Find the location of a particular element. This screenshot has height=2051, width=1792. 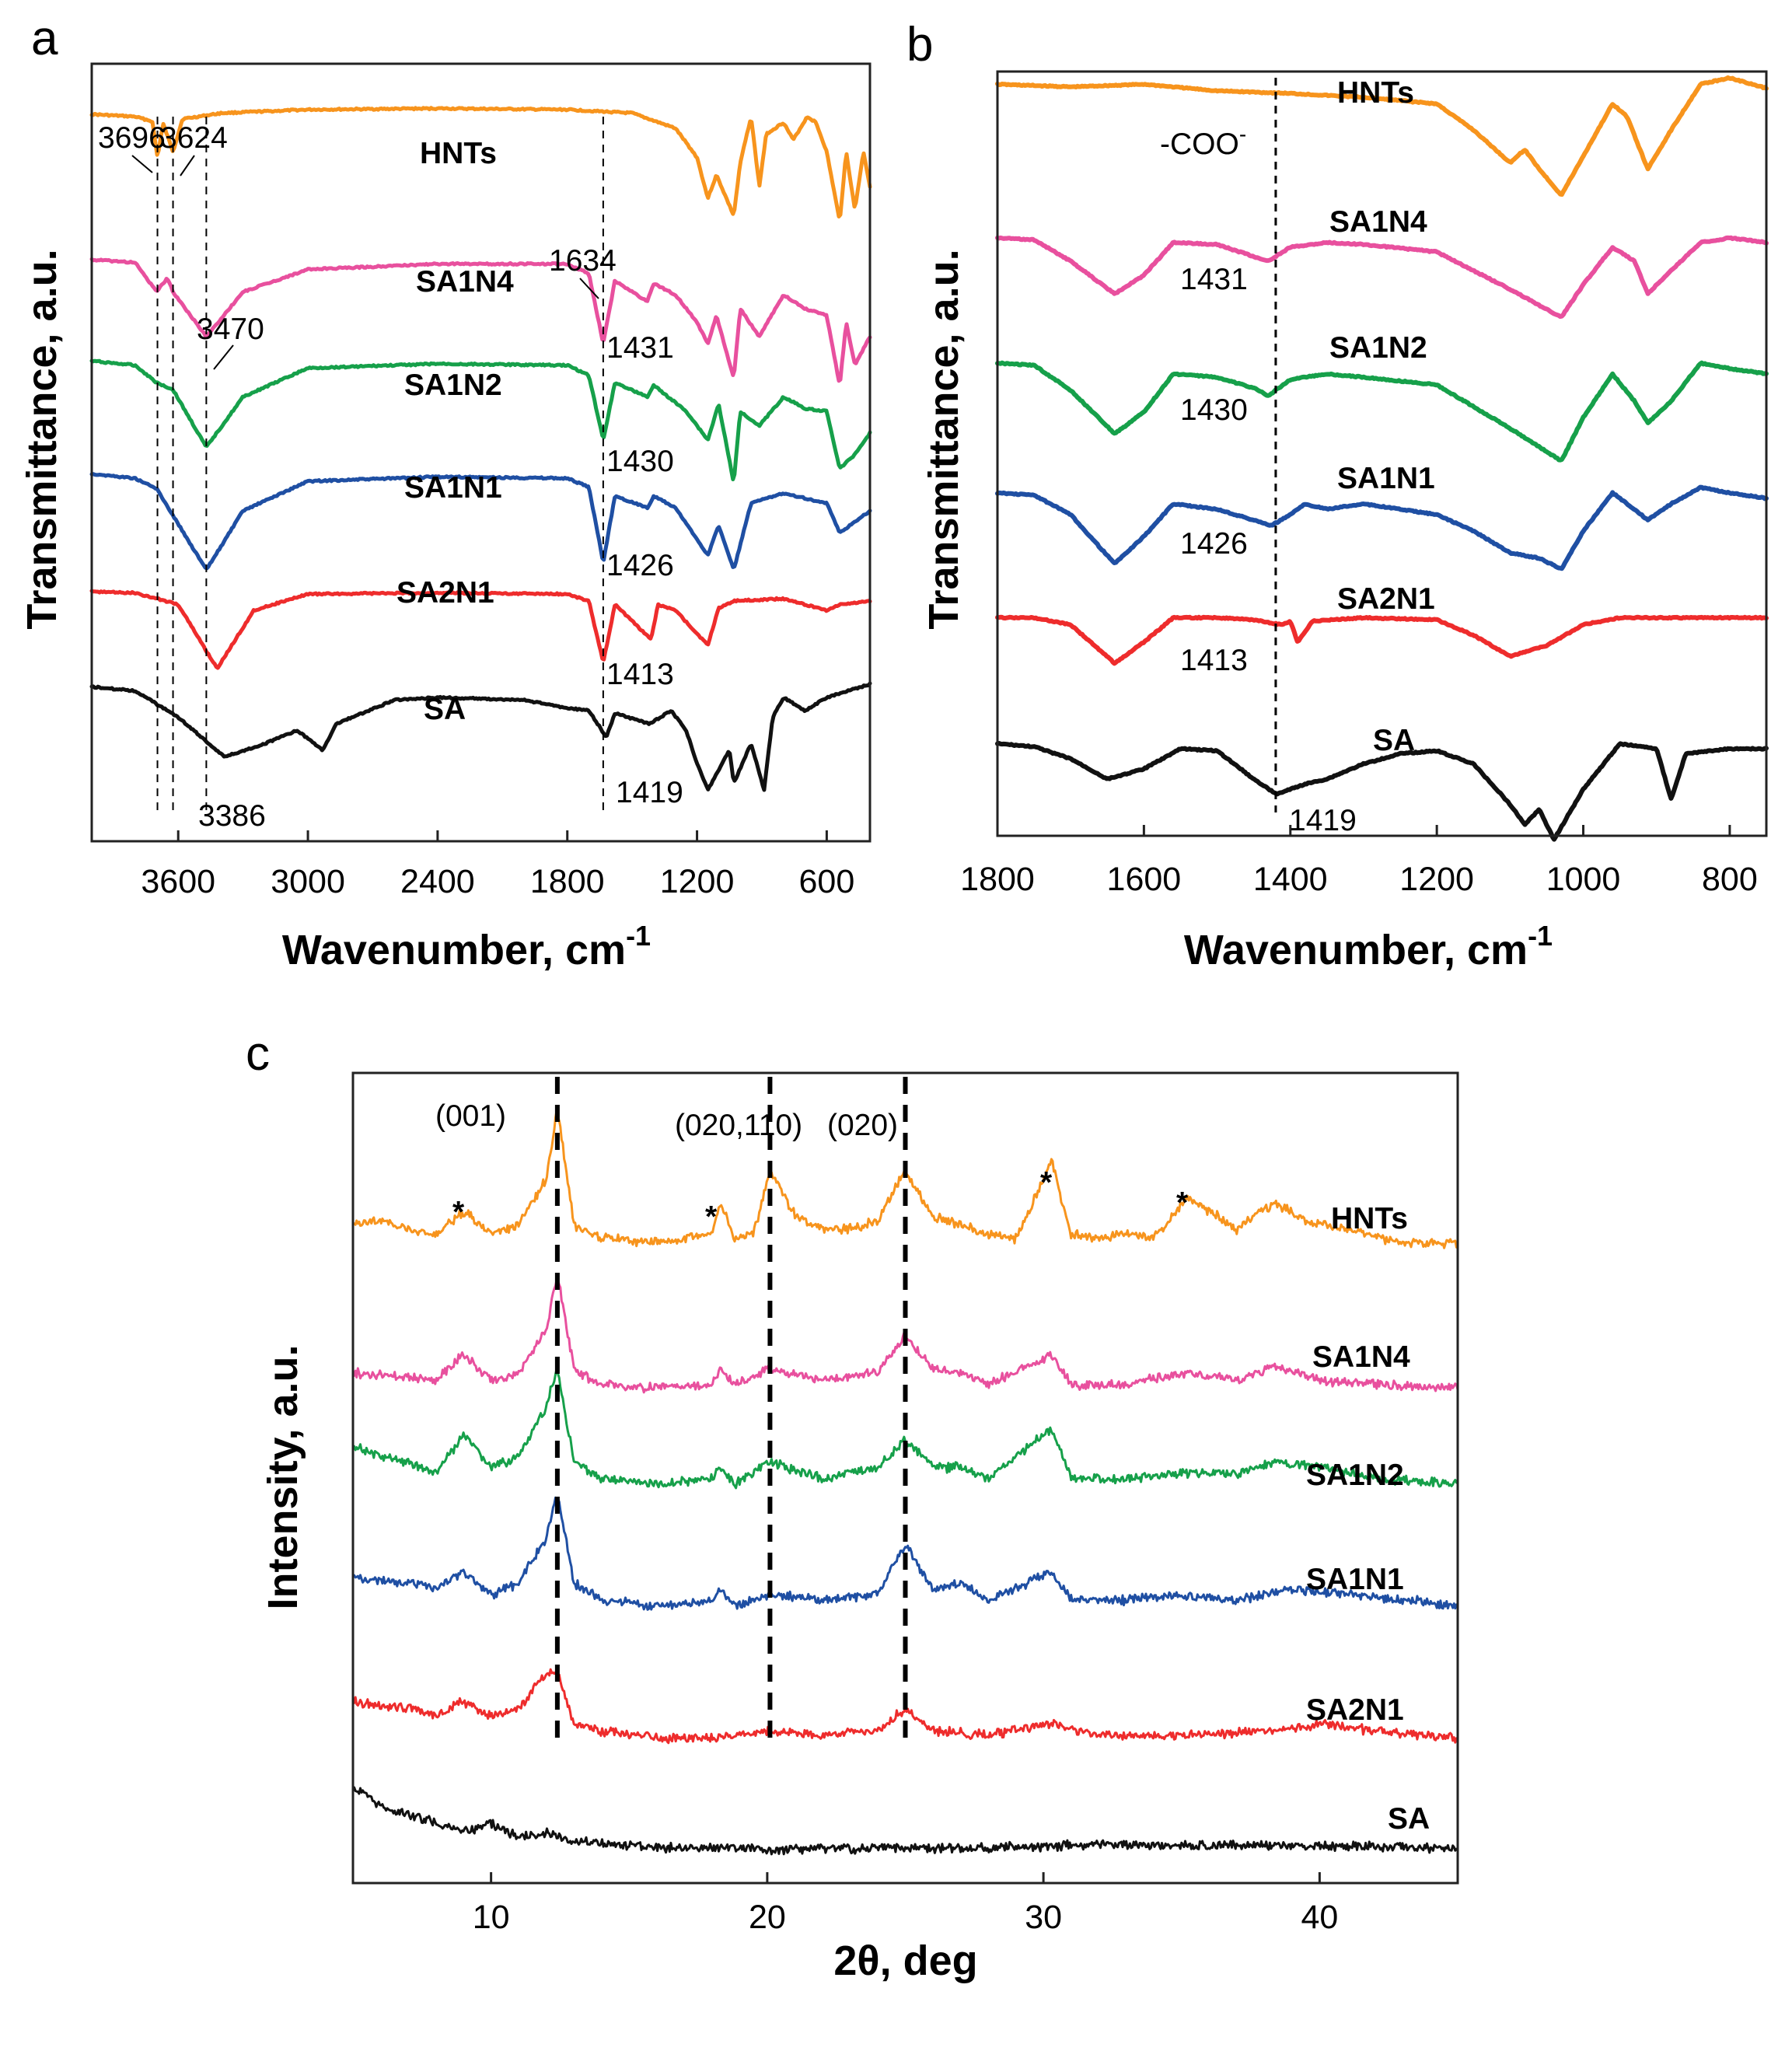

panel-a-reference-lines is located at coordinates (380, 464).